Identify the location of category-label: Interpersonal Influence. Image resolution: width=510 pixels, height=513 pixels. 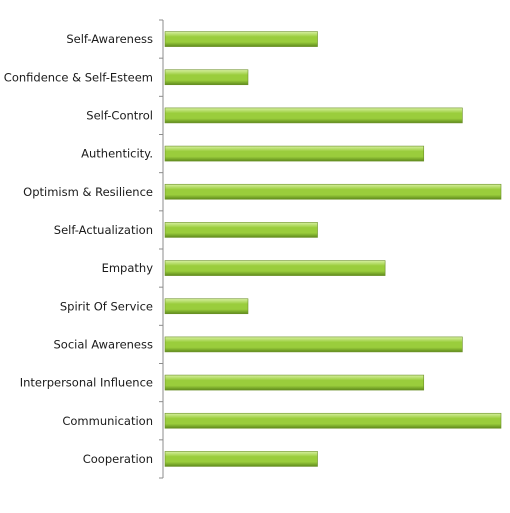
(86, 383).